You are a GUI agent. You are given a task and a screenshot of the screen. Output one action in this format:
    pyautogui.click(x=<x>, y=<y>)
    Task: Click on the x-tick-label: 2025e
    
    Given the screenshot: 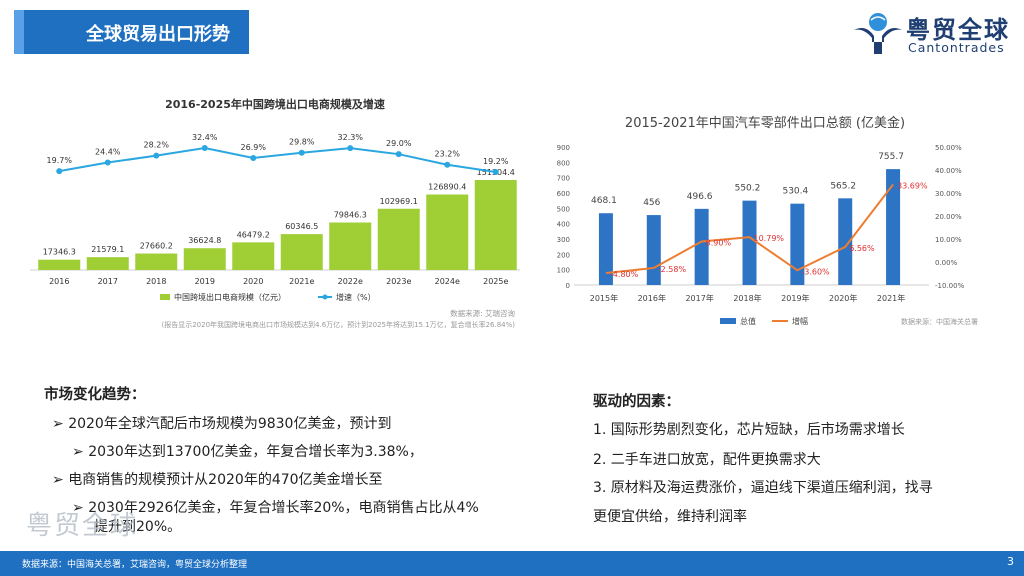 What is the action you would take?
    pyautogui.click(x=495, y=281)
    